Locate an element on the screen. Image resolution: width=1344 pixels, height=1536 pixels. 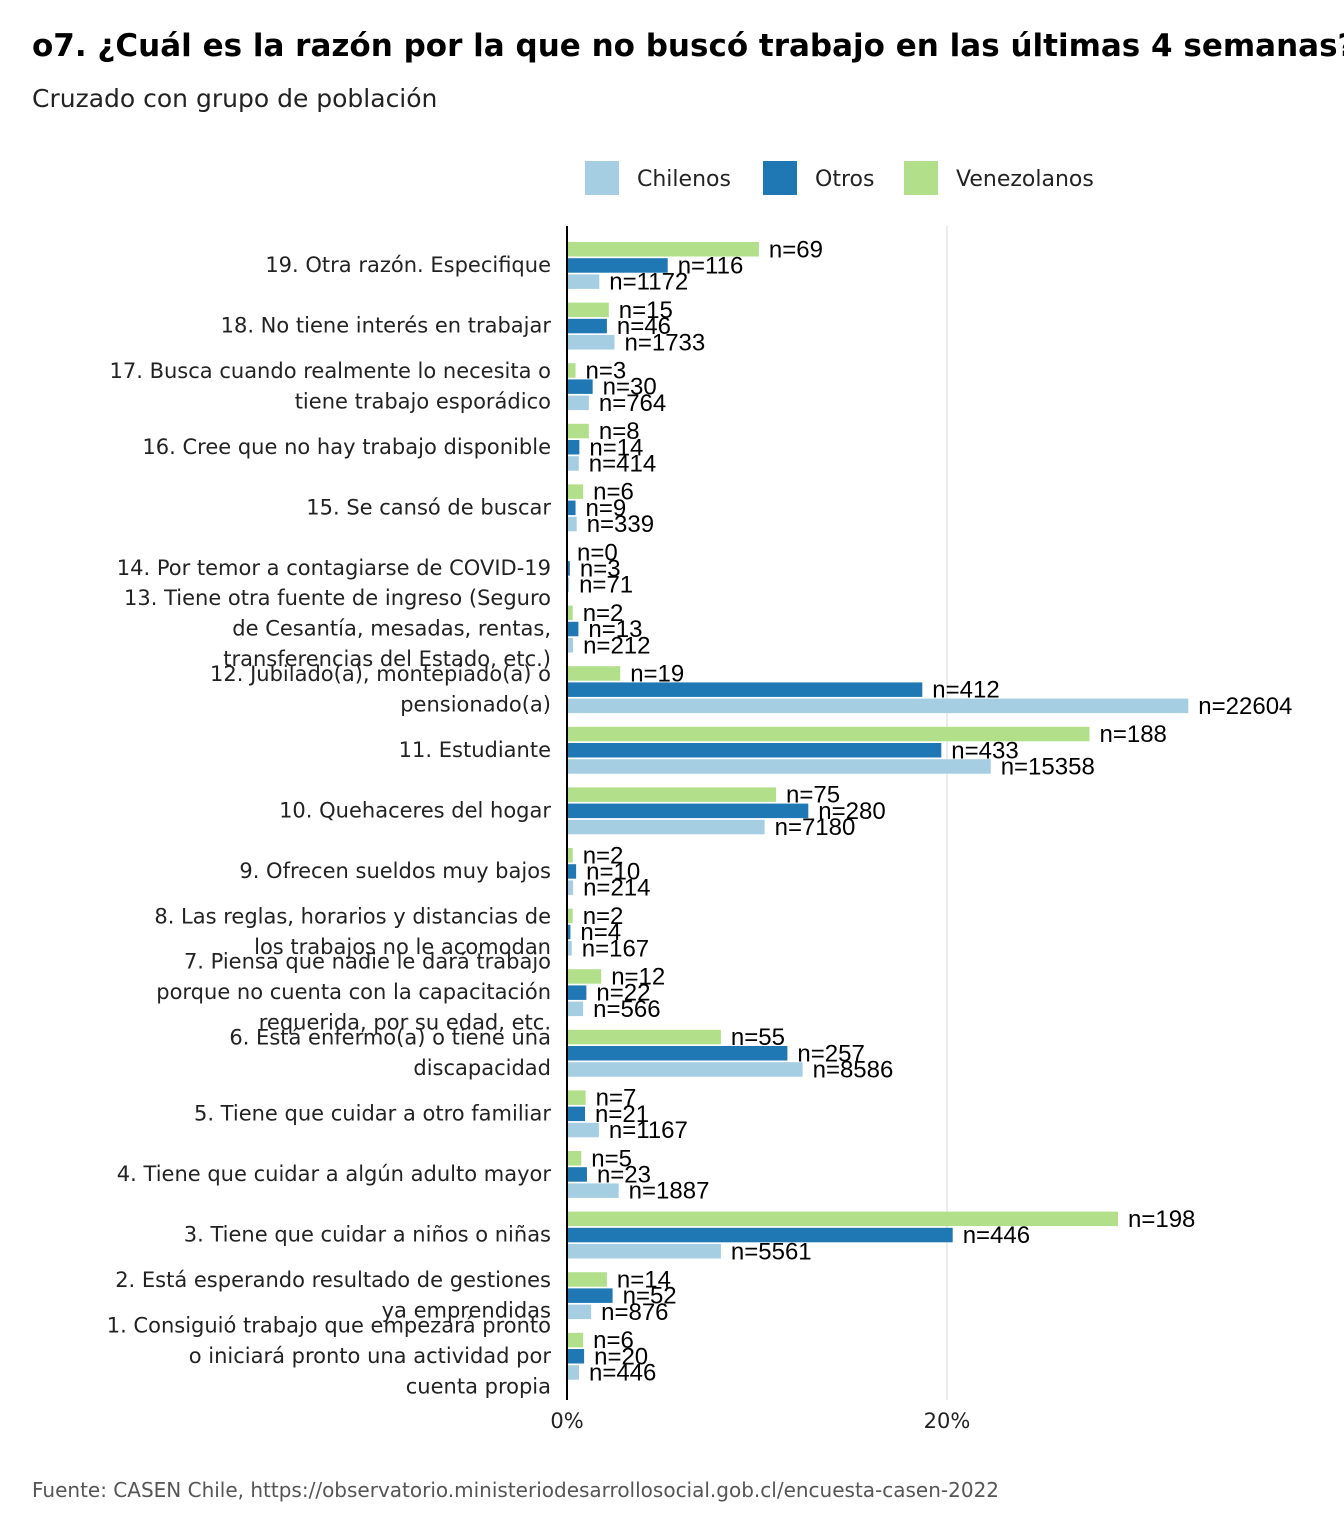
category-label: 9. Ofrecen sueldos muy bajos is located at coordinates (395, 871).